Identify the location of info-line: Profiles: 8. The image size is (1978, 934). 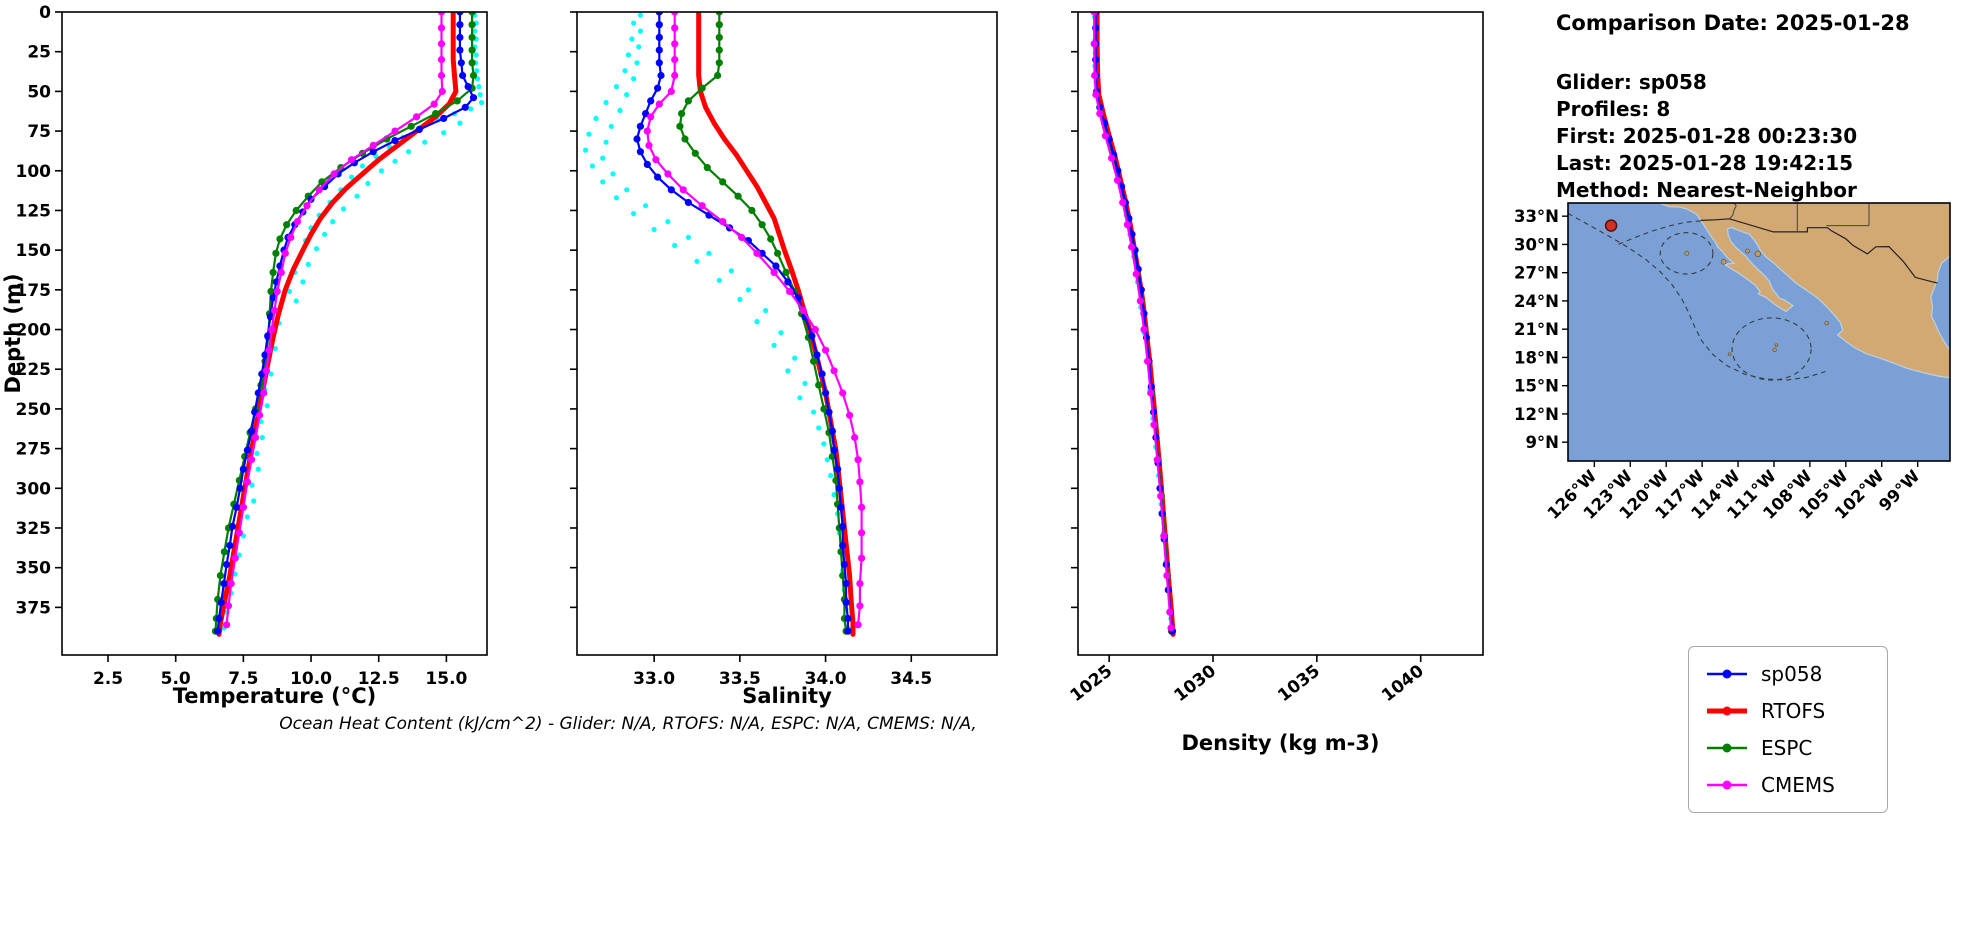
(1613, 109).